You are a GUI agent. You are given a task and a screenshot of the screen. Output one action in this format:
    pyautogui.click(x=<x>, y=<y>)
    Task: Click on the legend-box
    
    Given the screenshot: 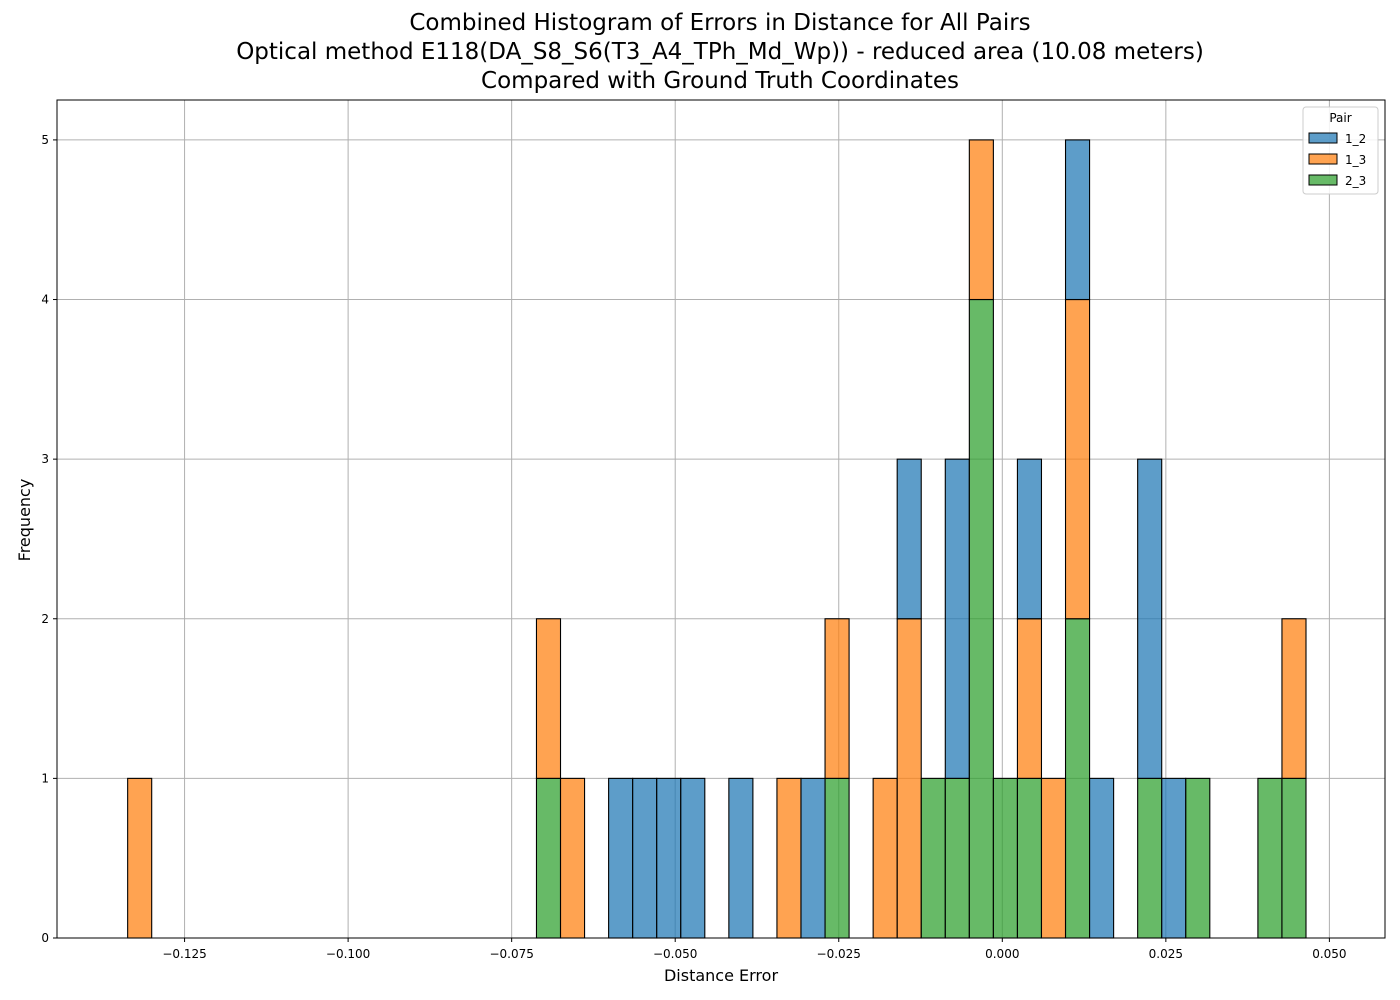 What is the action you would take?
    pyautogui.click(x=1340, y=150)
    